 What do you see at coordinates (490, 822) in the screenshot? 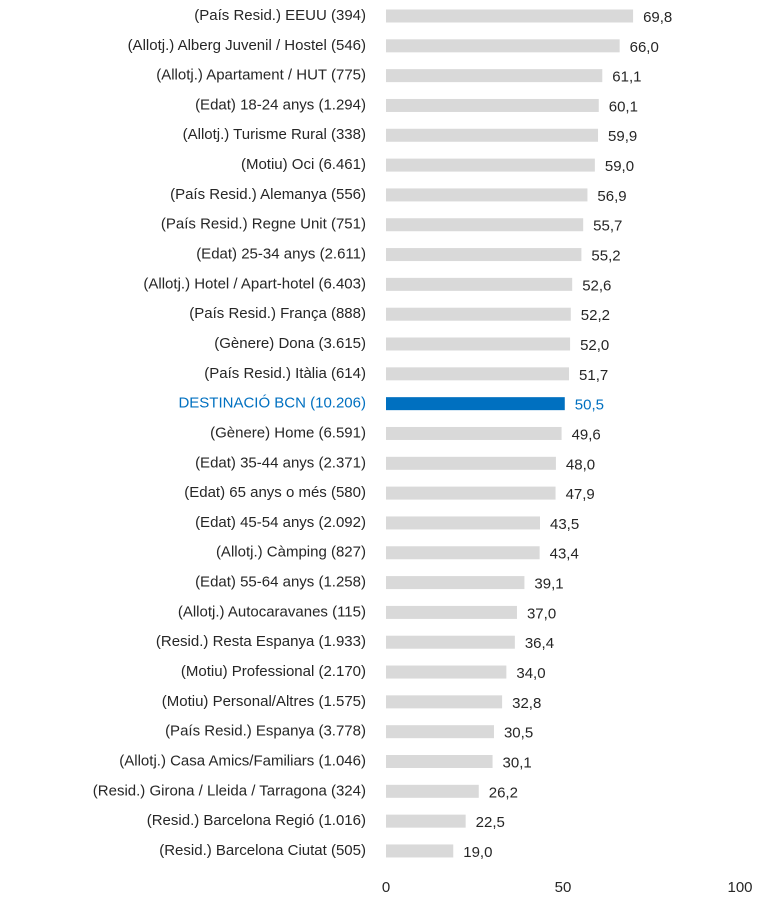
I see `value-label: 22,5` at bounding box center [490, 822].